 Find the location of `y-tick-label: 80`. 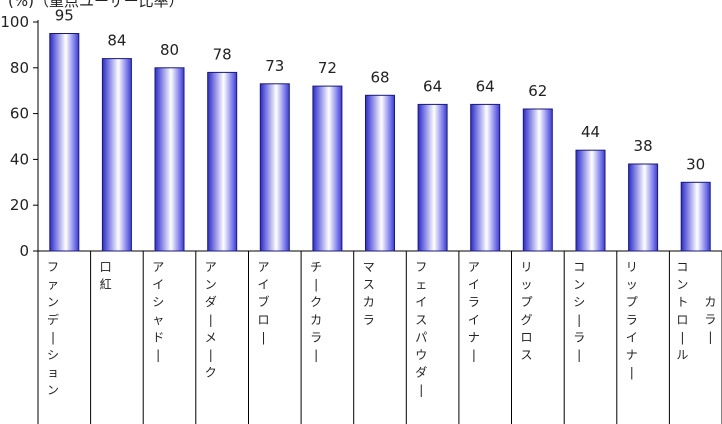

y-tick-label: 80 is located at coordinates (19, 68).